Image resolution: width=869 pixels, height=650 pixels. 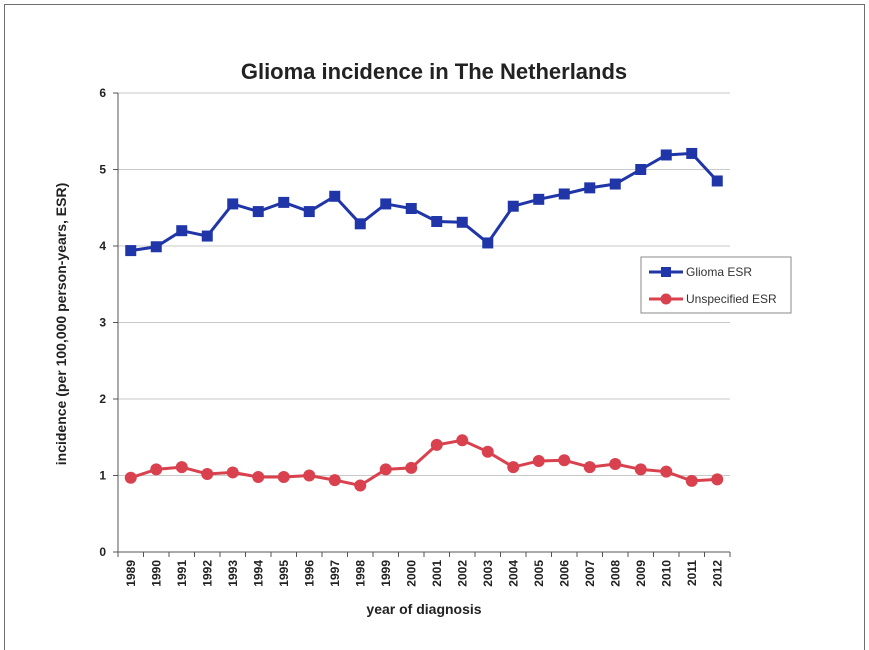 I want to click on x-tick-label: 1994, so click(x=258, y=573).